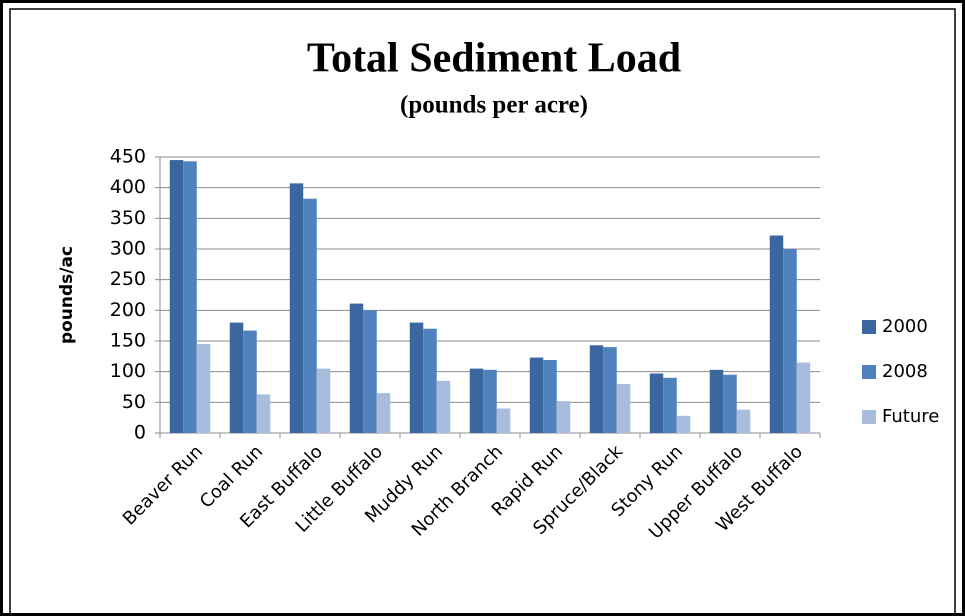 Image resolution: width=965 pixels, height=616 pixels. What do you see at coordinates (128, 187) in the screenshot?
I see `y-tick-label: 400` at bounding box center [128, 187].